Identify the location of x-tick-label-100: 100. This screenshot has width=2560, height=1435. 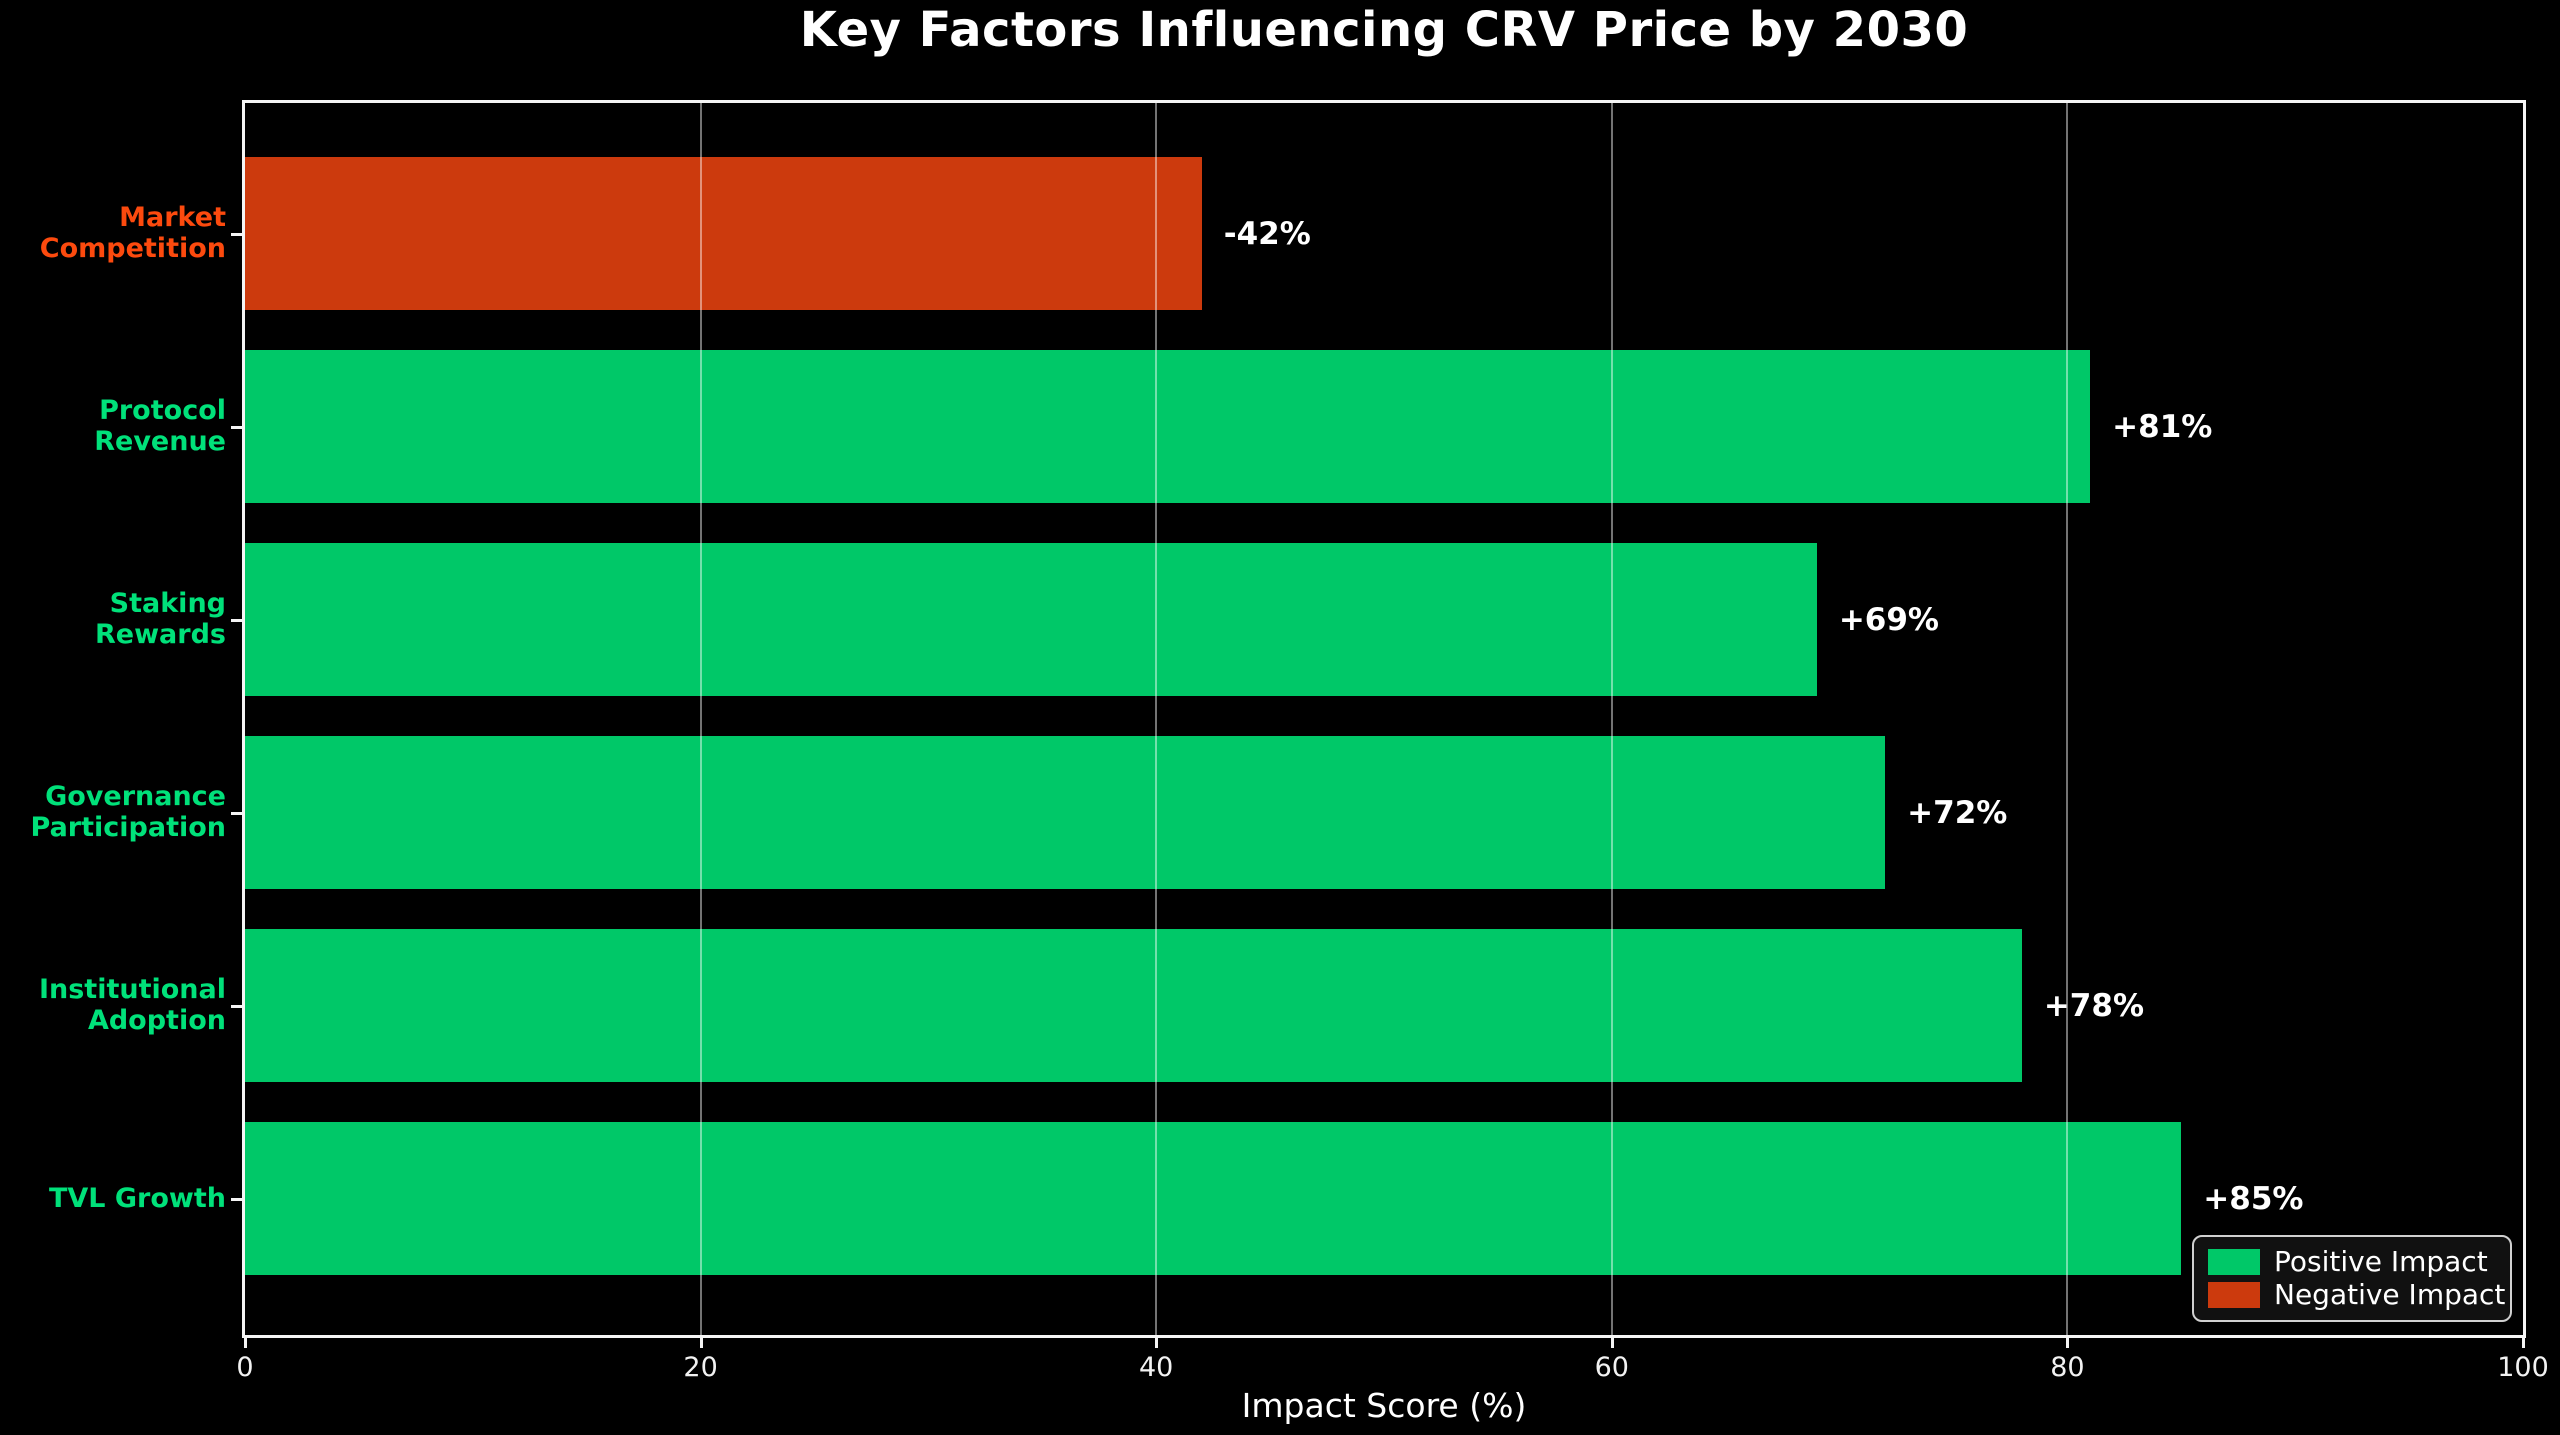
(2523, 1367).